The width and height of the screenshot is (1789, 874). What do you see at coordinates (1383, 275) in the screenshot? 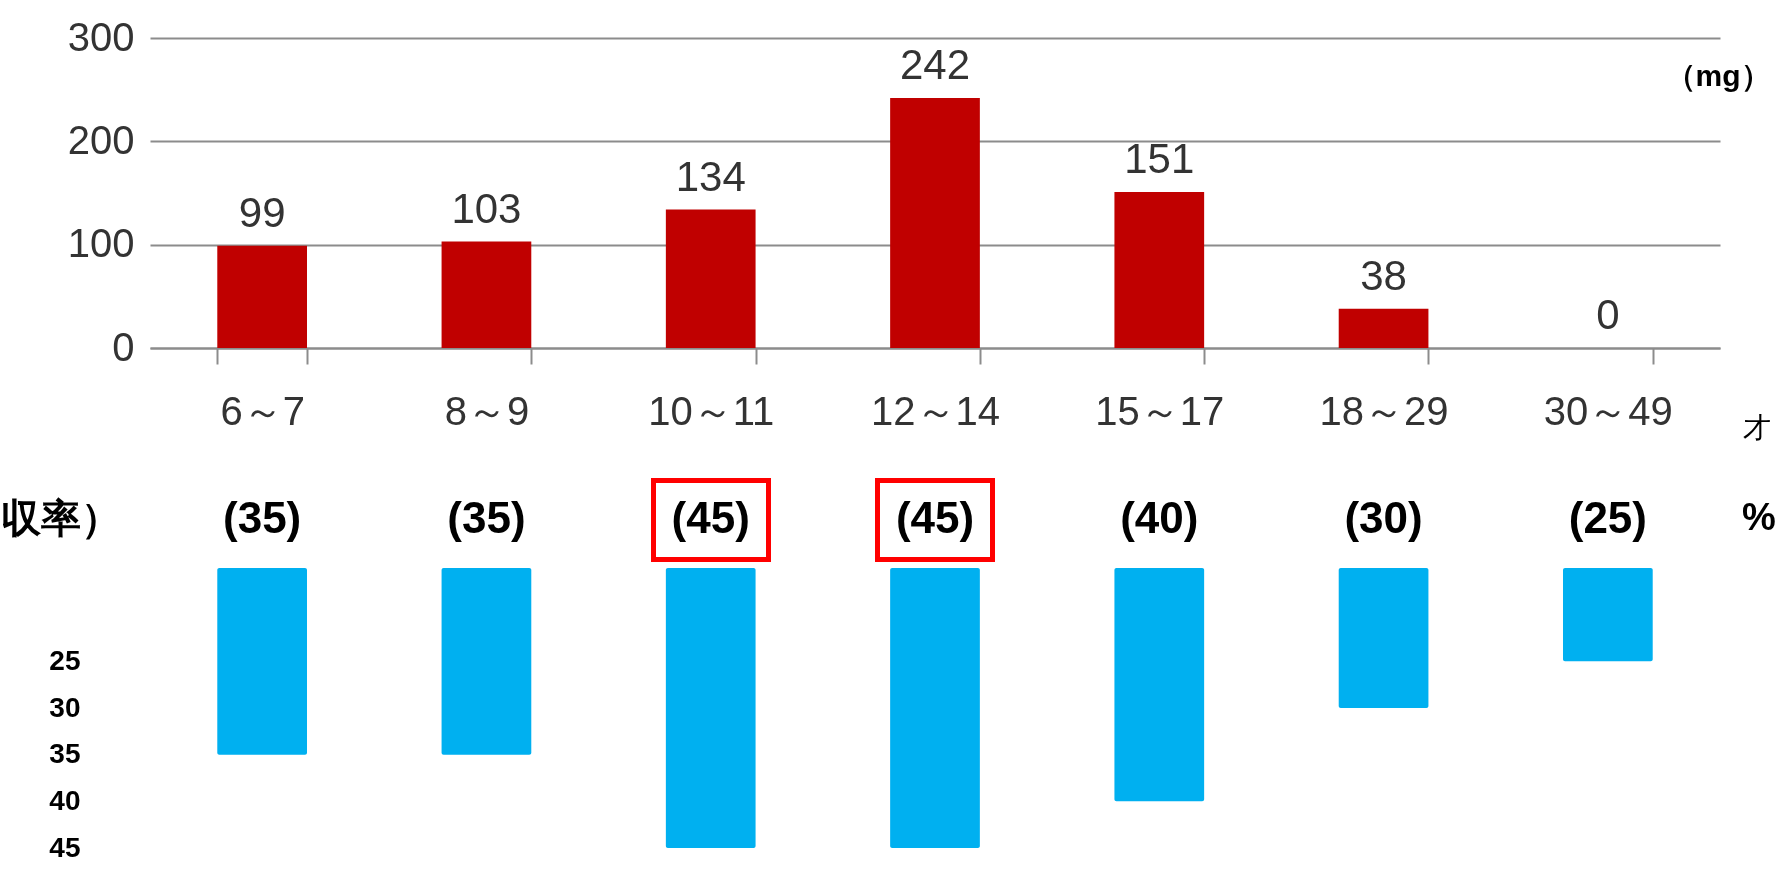
I see `data-label: 38` at bounding box center [1383, 275].